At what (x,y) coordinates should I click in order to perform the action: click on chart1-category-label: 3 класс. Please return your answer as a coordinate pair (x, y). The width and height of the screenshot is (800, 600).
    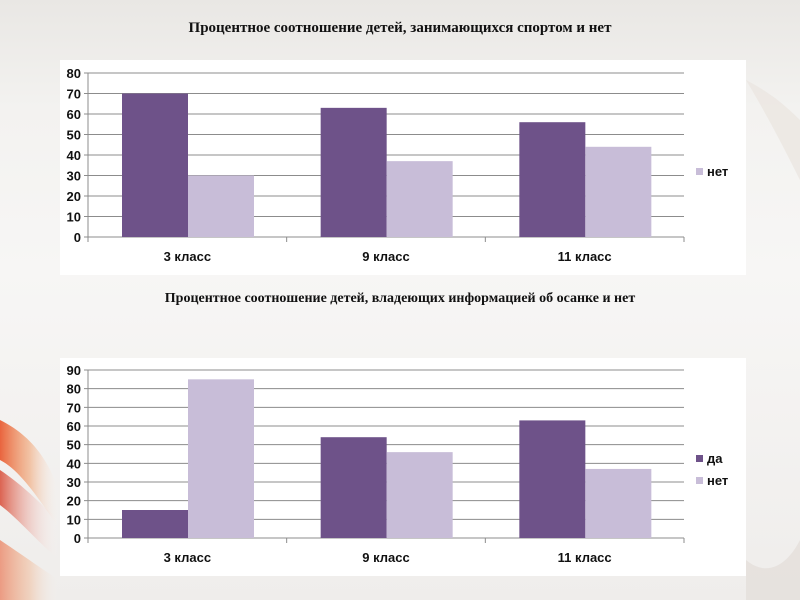
    Looking at the image, I should click on (187, 256).